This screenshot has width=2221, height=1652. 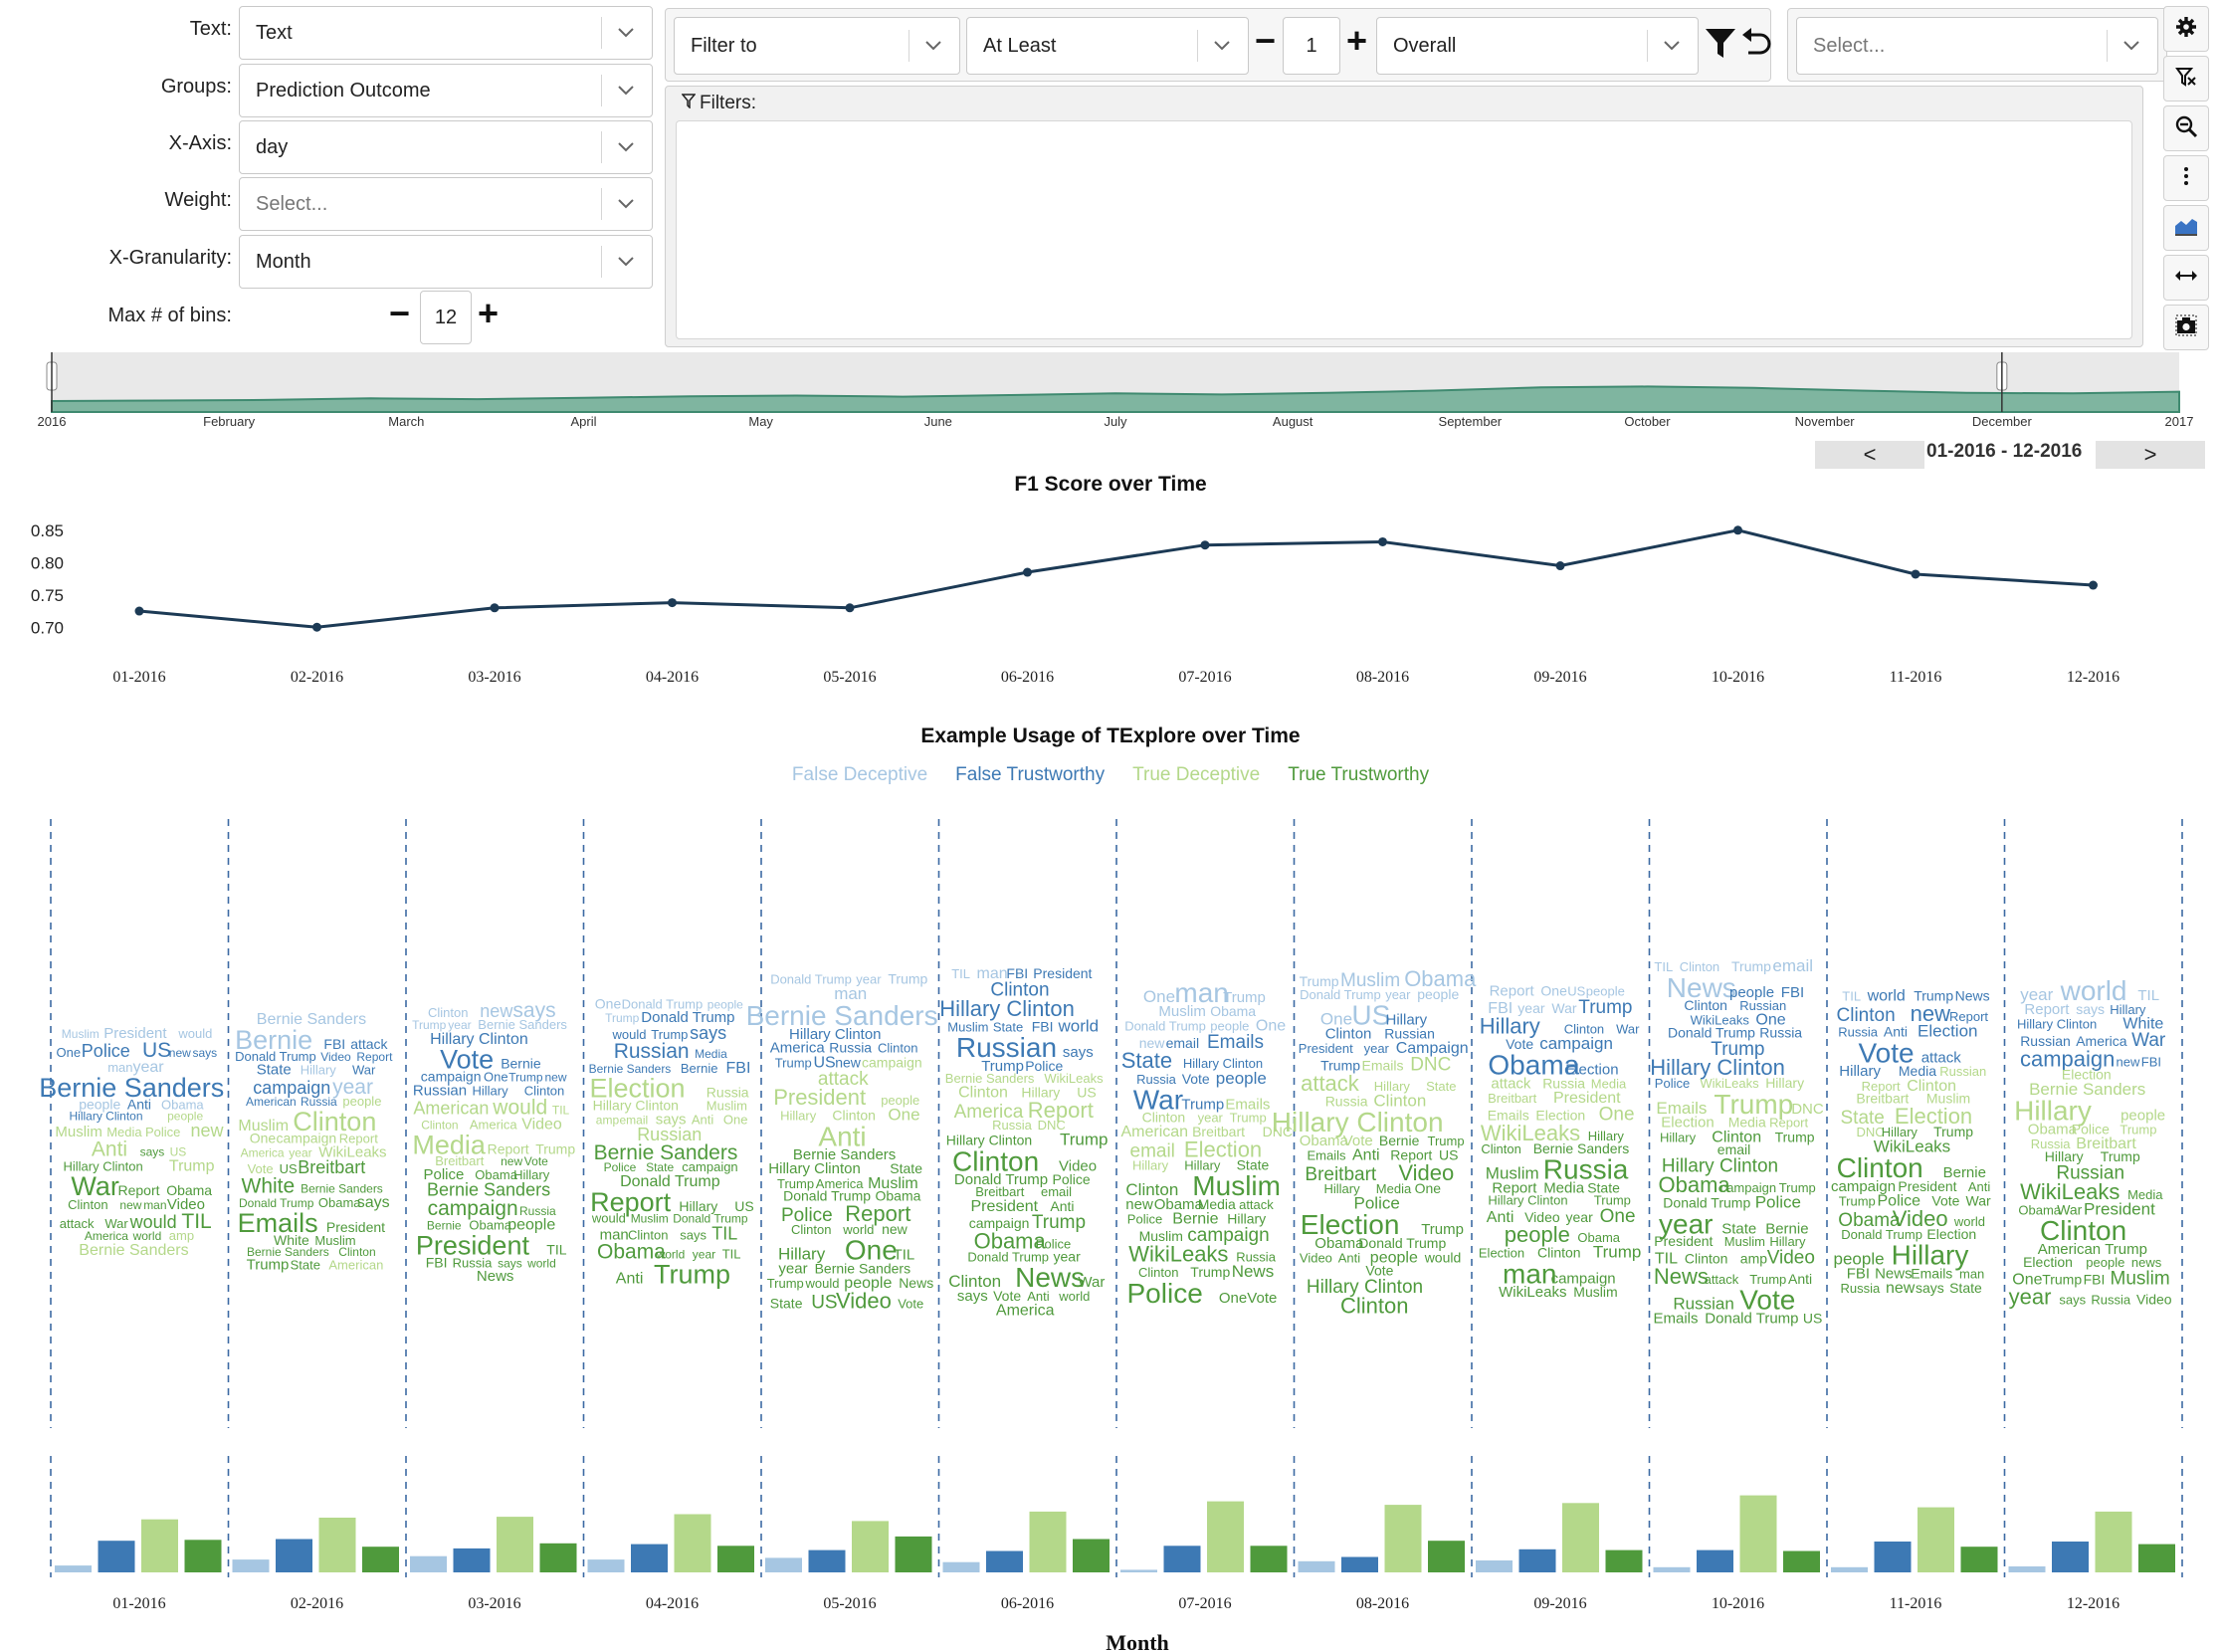 I want to click on wordcloud-word: Breitbart, so click(x=1000, y=1191).